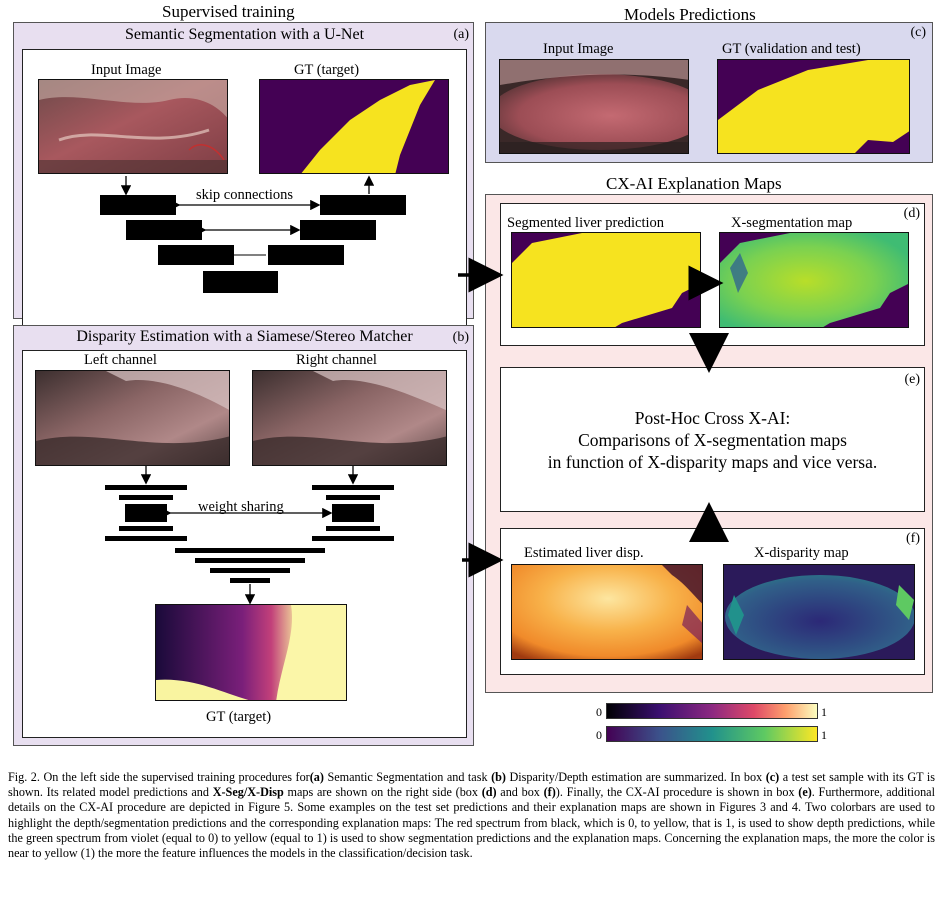 This screenshot has height=900, width=943. What do you see at coordinates (607, 612) in the screenshot?
I see `est-disp-image` at bounding box center [607, 612].